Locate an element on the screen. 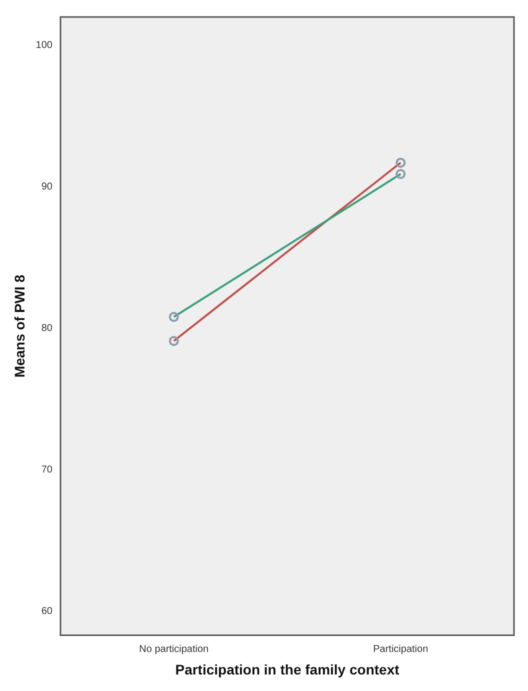 The image size is (528, 691). y-tick-label: 80 is located at coordinates (47, 328).